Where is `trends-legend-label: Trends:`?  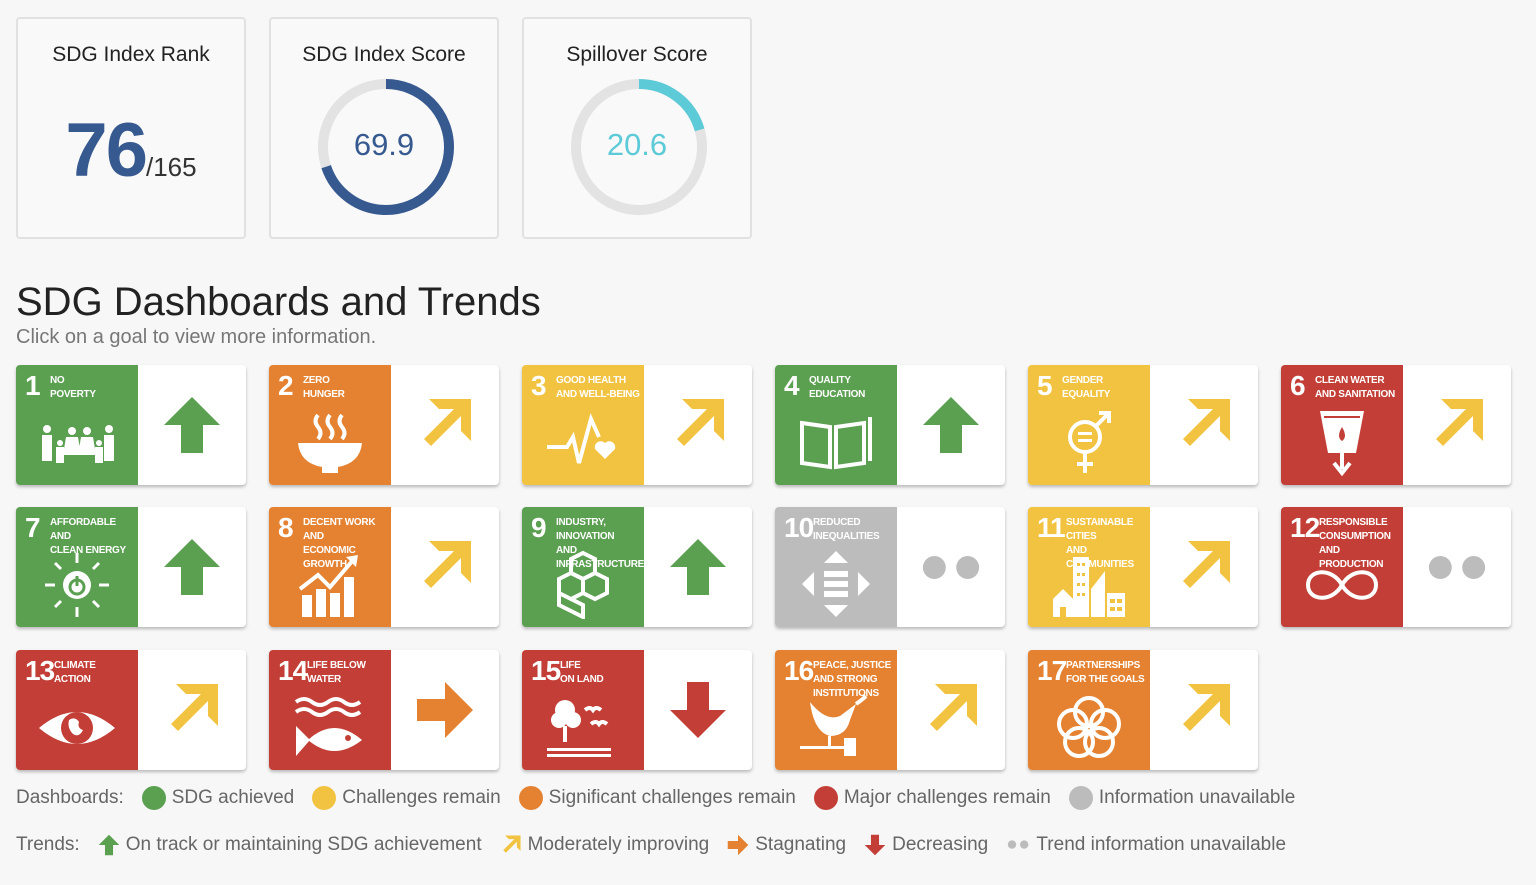
trends-legend-label: Trends: is located at coordinates (48, 844).